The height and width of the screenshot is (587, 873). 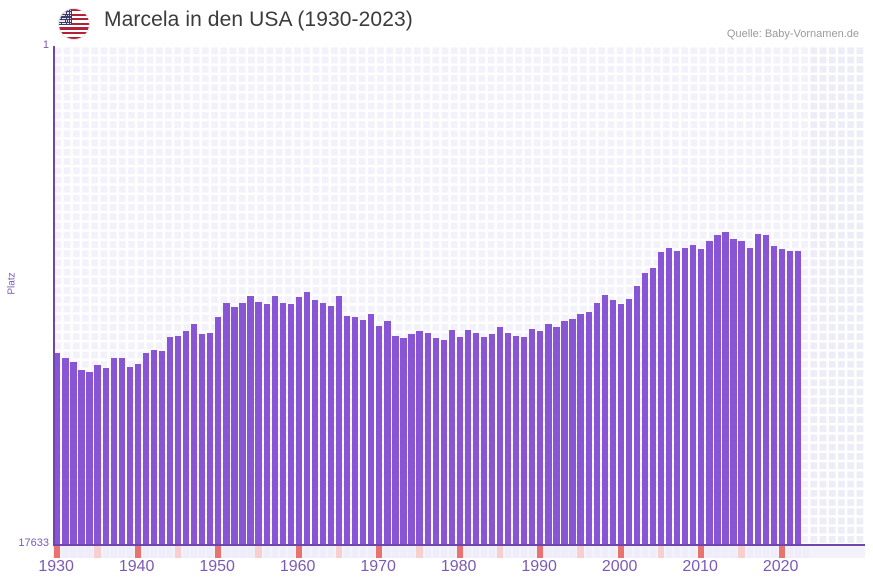 I want to click on x-axis-tick-label: 2010, so click(x=700, y=566).